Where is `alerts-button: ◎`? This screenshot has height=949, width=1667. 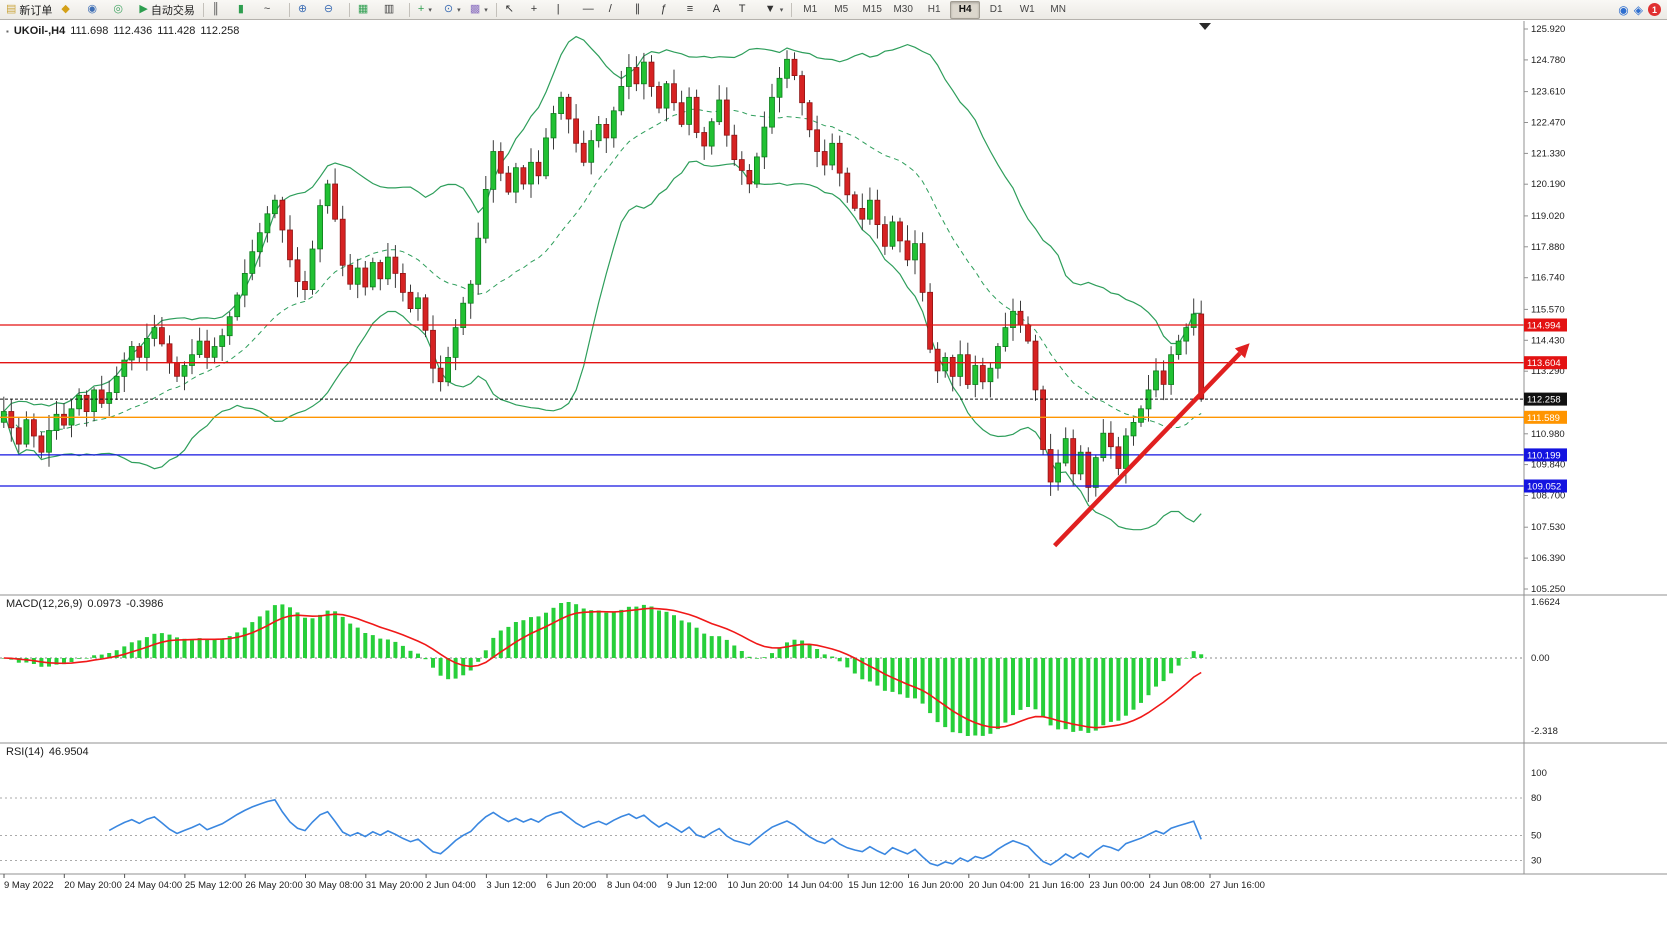 alerts-button: ◎ is located at coordinates (121, 9).